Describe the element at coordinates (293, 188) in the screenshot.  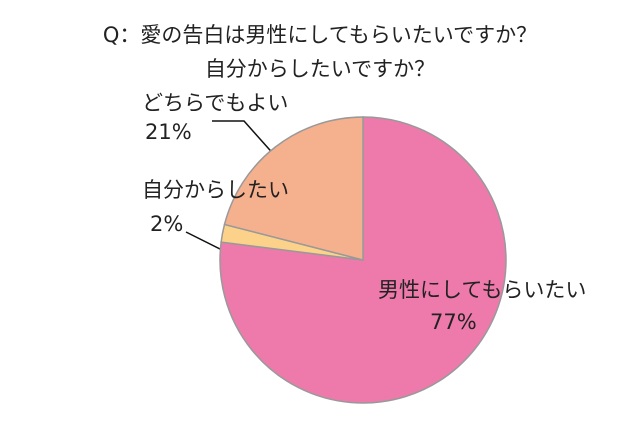
I see `pie-slice` at that location.